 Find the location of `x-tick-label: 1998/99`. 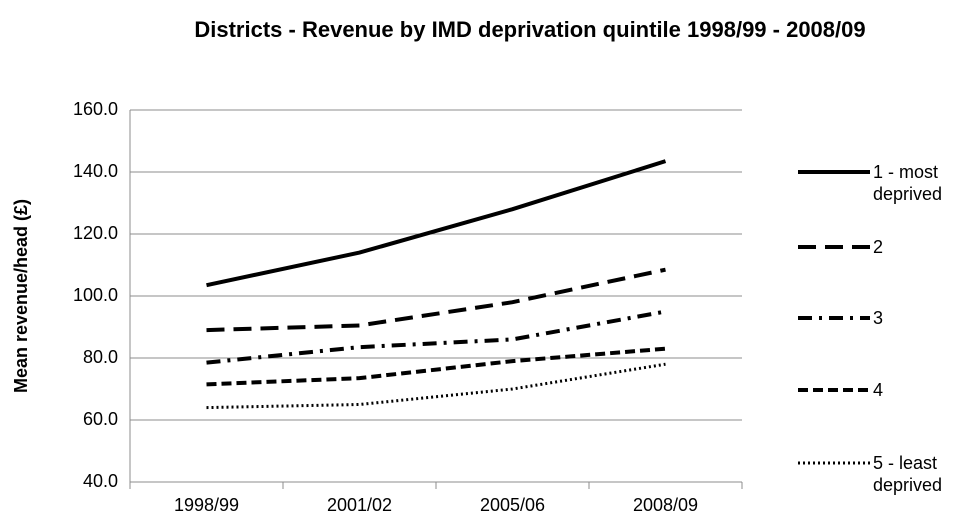

x-tick-label: 1998/99 is located at coordinates (206, 505).